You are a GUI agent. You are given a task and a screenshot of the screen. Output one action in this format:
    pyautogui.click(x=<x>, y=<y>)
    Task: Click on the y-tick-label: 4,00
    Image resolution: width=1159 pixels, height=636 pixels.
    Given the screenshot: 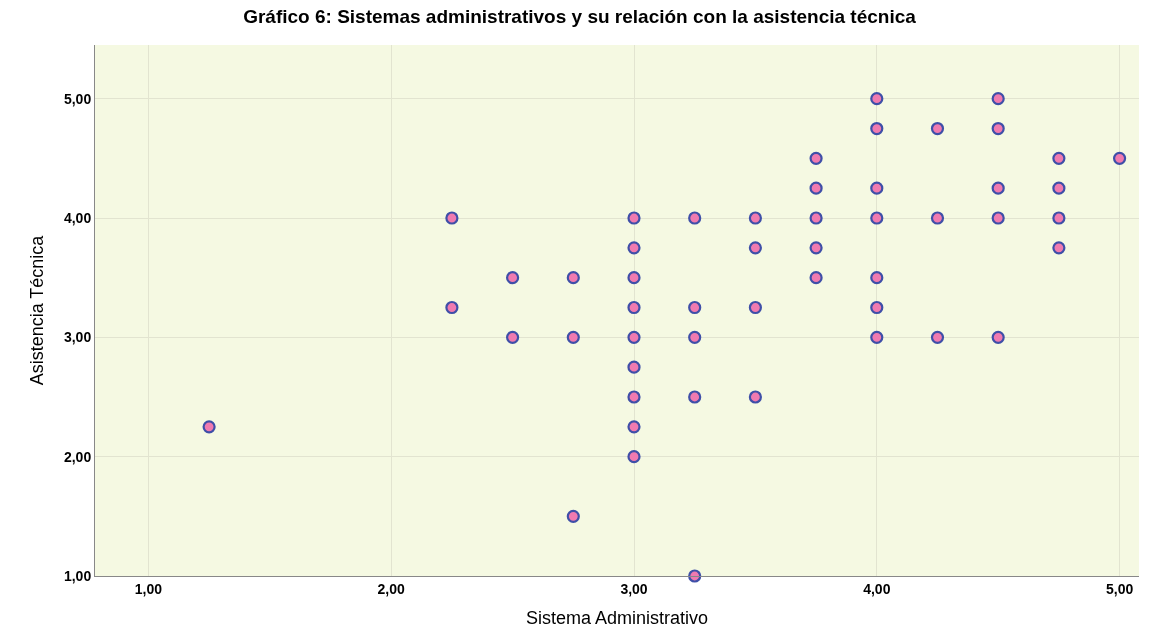 What is the action you would take?
    pyautogui.click(x=77, y=217)
    